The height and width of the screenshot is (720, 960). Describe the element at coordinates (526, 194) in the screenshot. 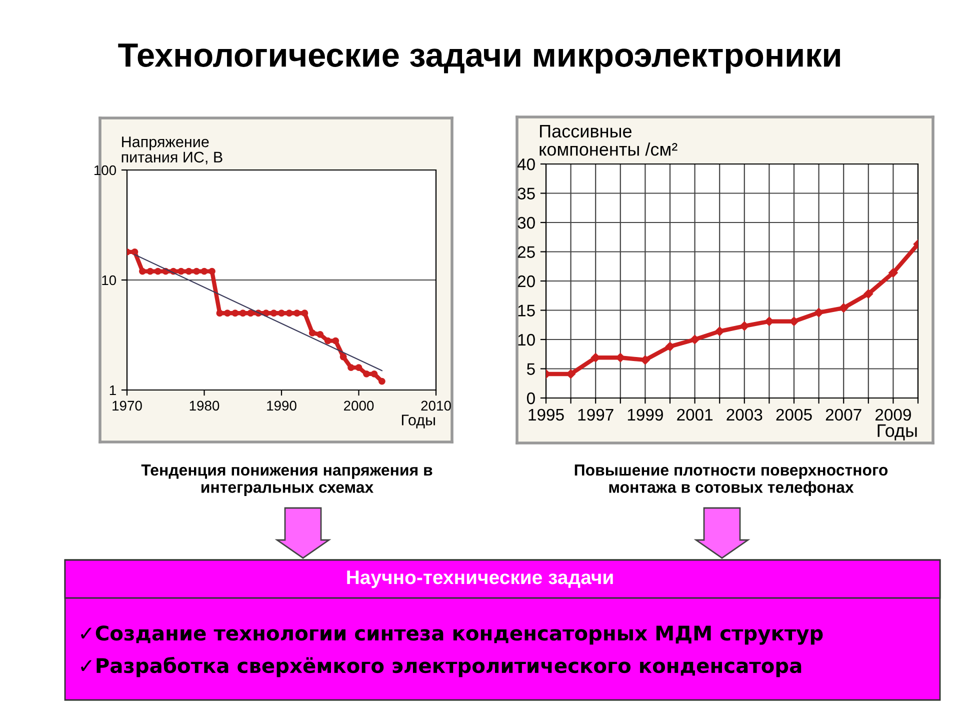

I see `y-tick-label: 35` at that location.